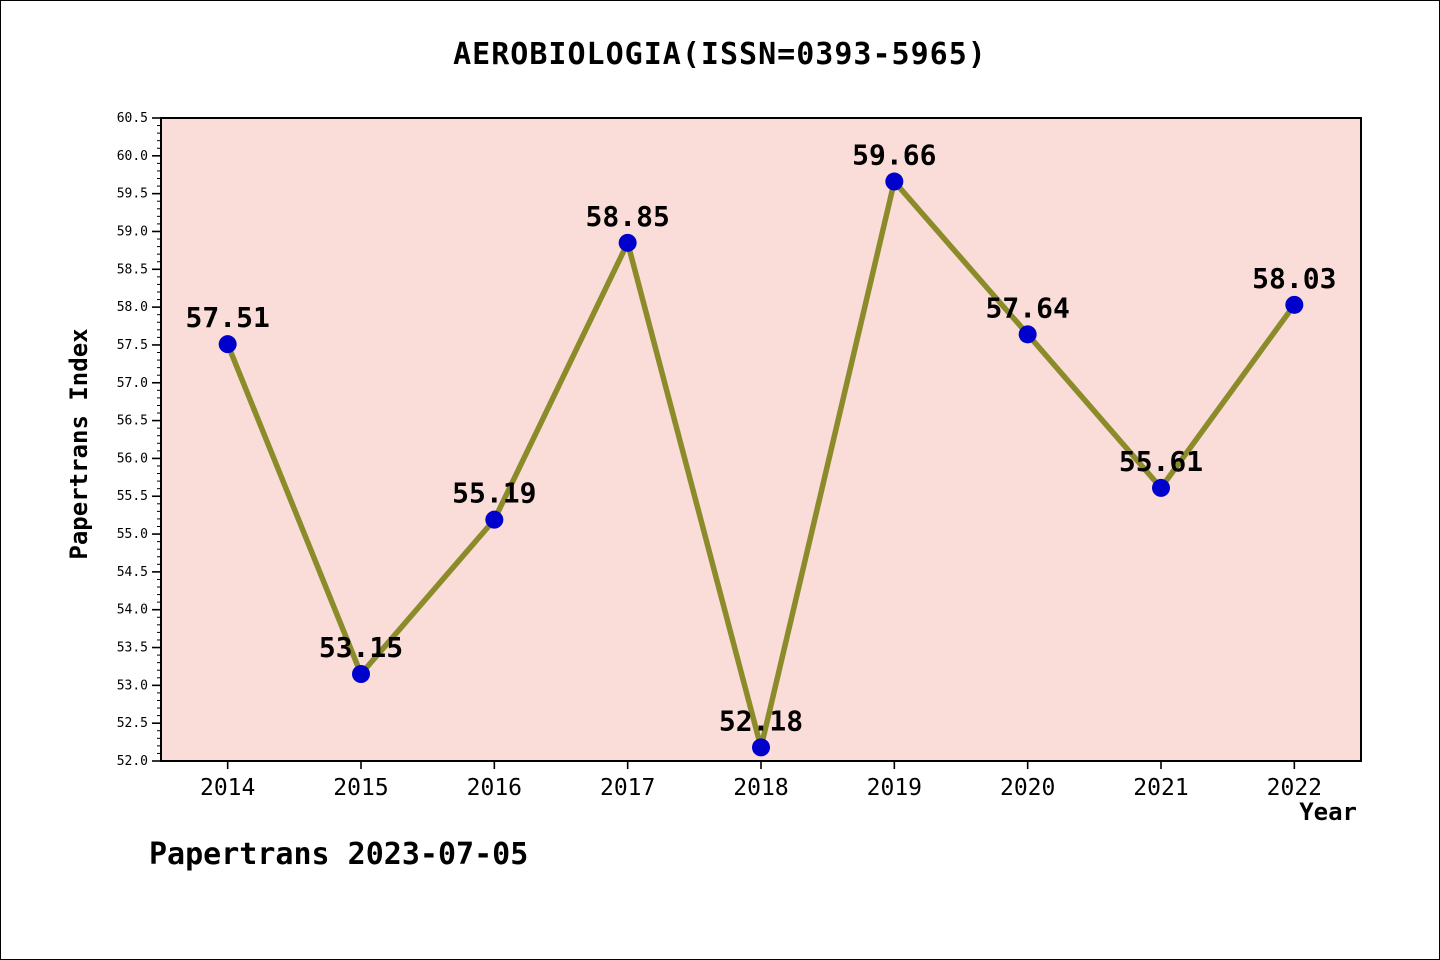  What do you see at coordinates (1028, 307) in the screenshot?
I see `data-point-label: 57.64` at bounding box center [1028, 307].